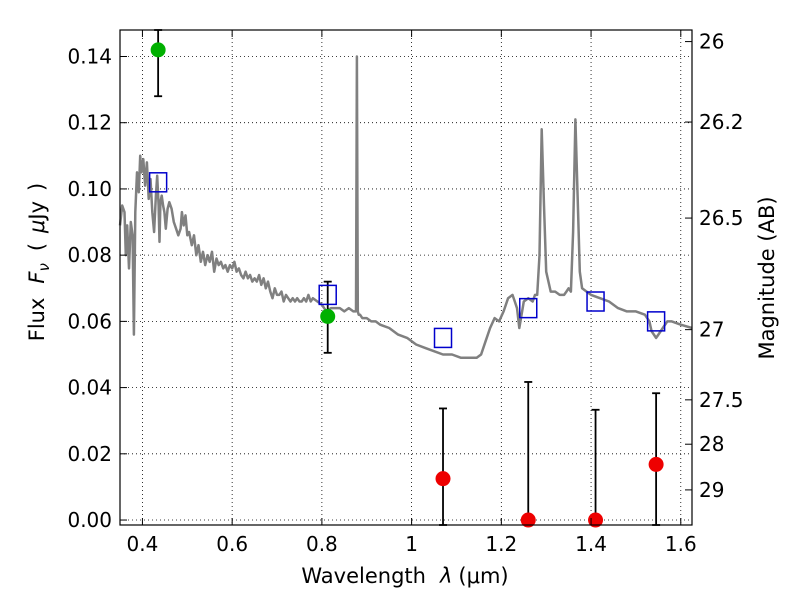  I want to click on y2-tick-label: 26.2, so click(721, 122).